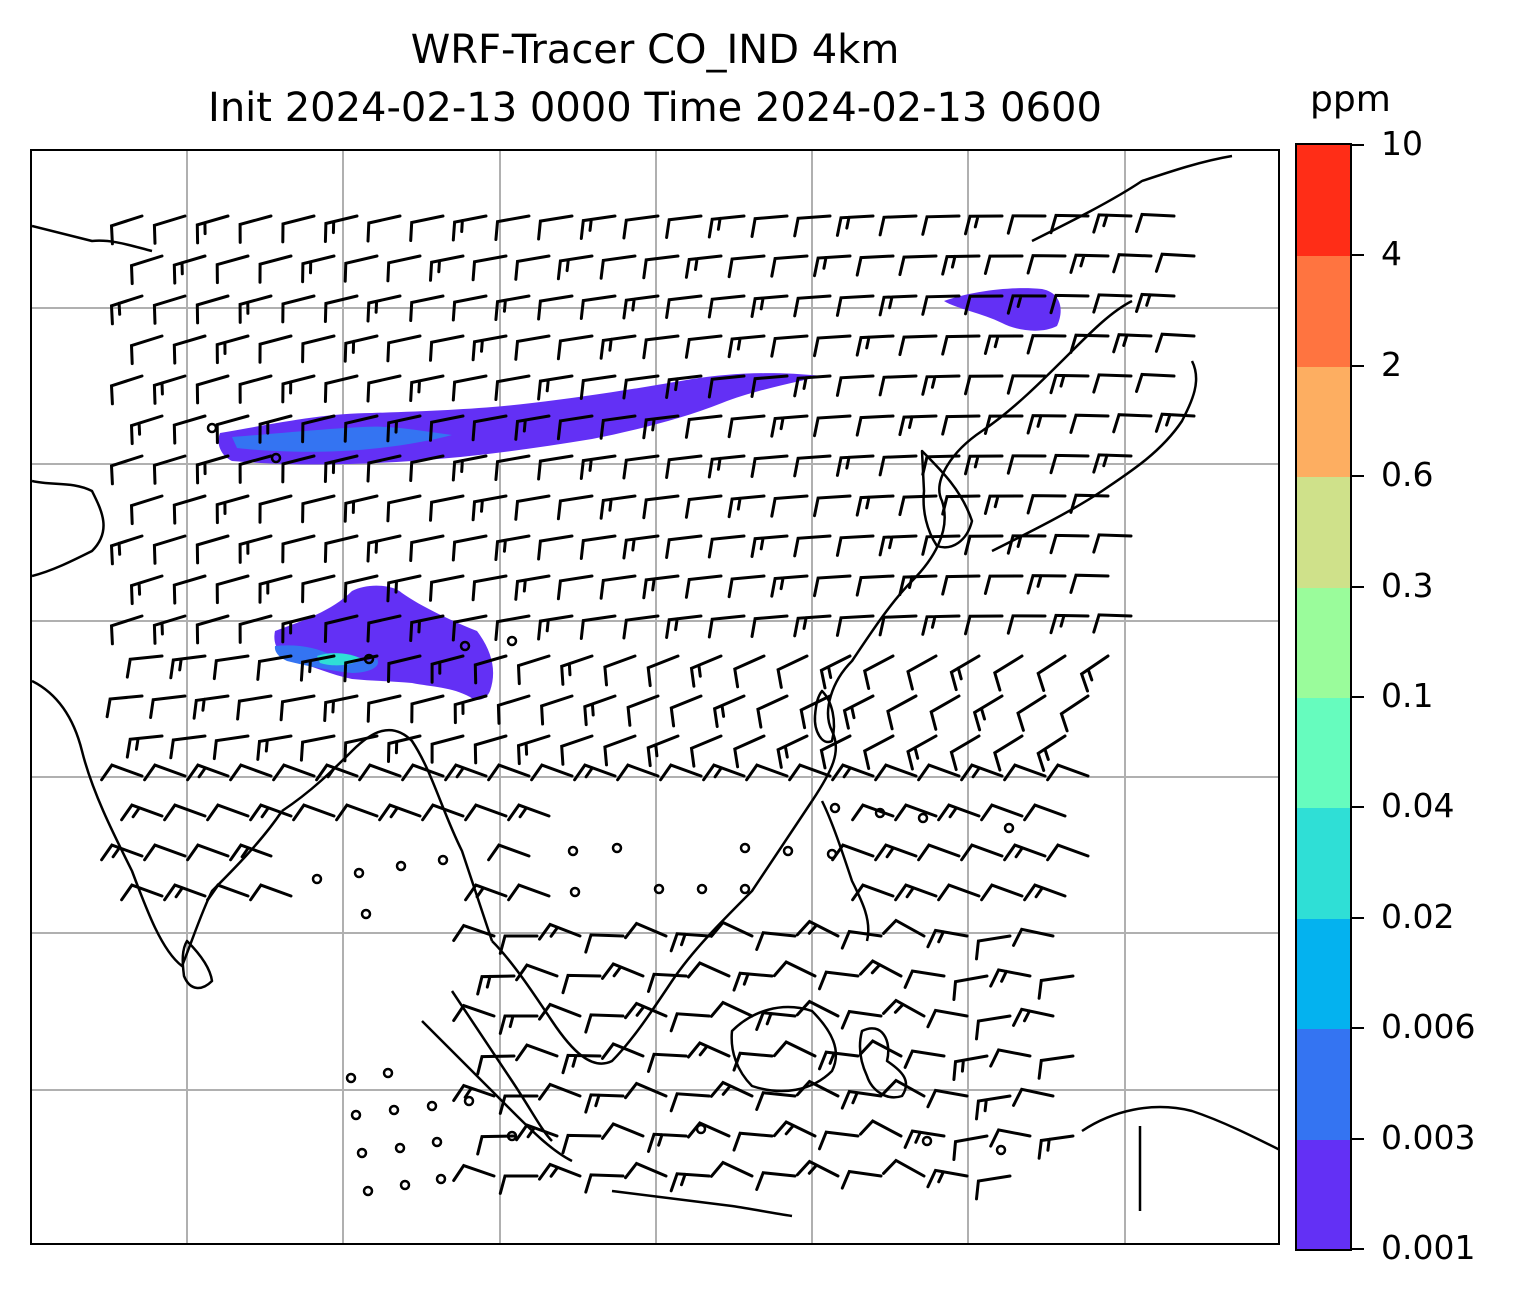  What do you see at coordinates (1402, 143) in the screenshot?
I see `colorbar-tick-label: 10` at bounding box center [1402, 143].